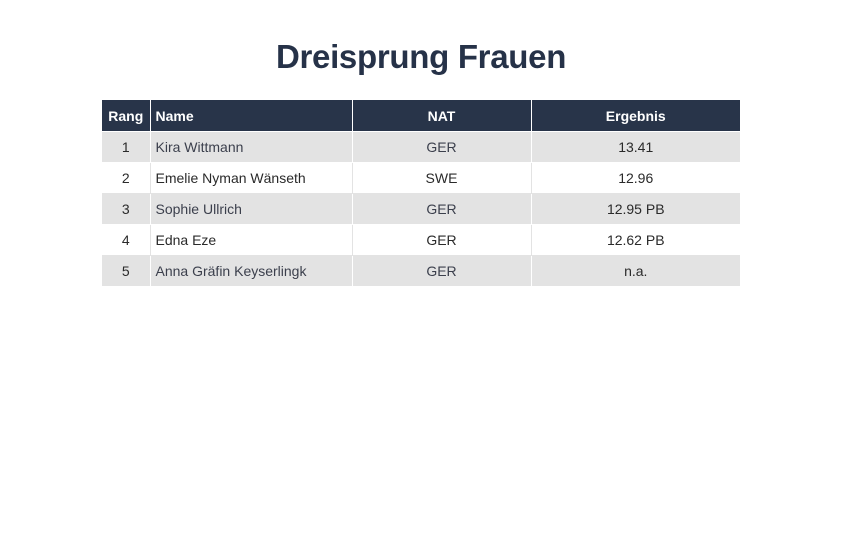  What do you see at coordinates (635, 271) in the screenshot?
I see `cell-ergebnis: n.a.` at bounding box center [635, 271].